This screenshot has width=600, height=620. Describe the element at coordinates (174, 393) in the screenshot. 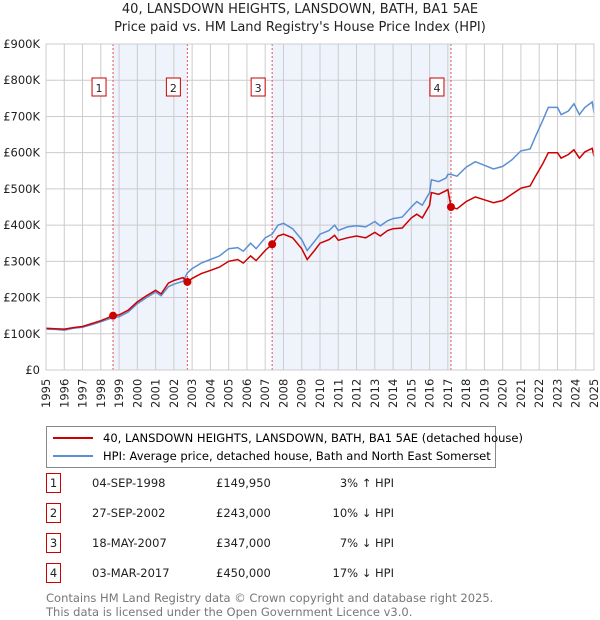

I see `x-tick-label: 2002` at that location.